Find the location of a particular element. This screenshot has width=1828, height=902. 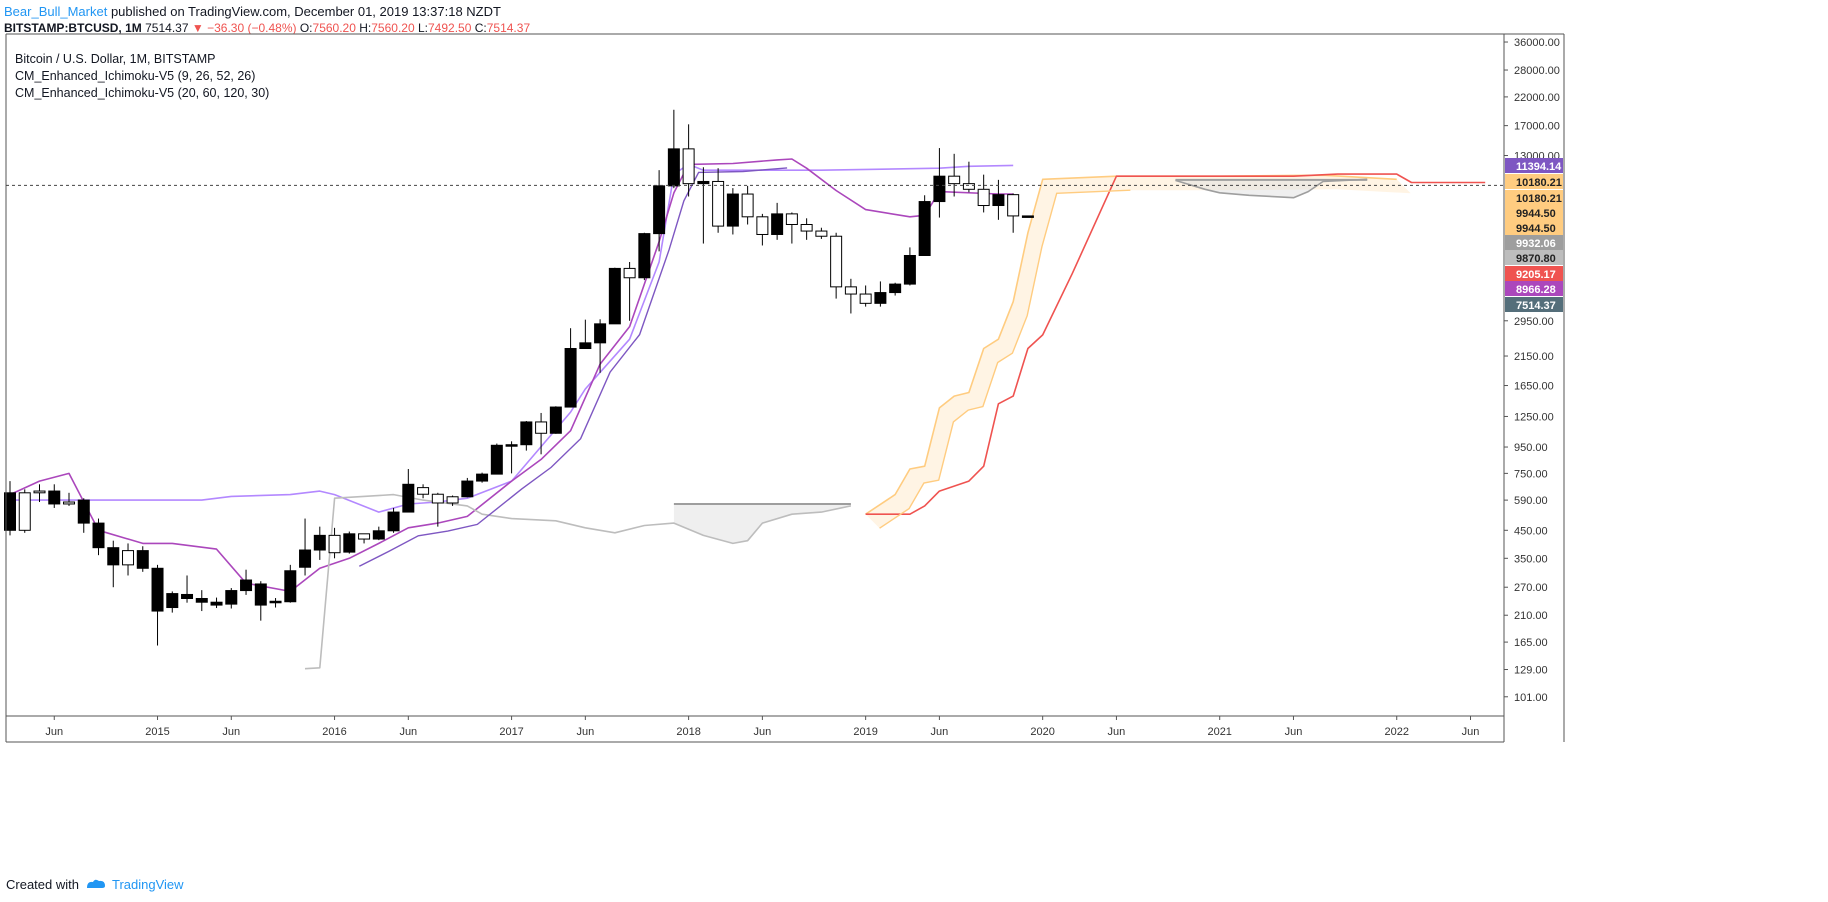

legend-indicator-1: CM_Enhanced_Ichimoku-V5 (9, 26, 52, 26) is located at coordinates (135, 76).